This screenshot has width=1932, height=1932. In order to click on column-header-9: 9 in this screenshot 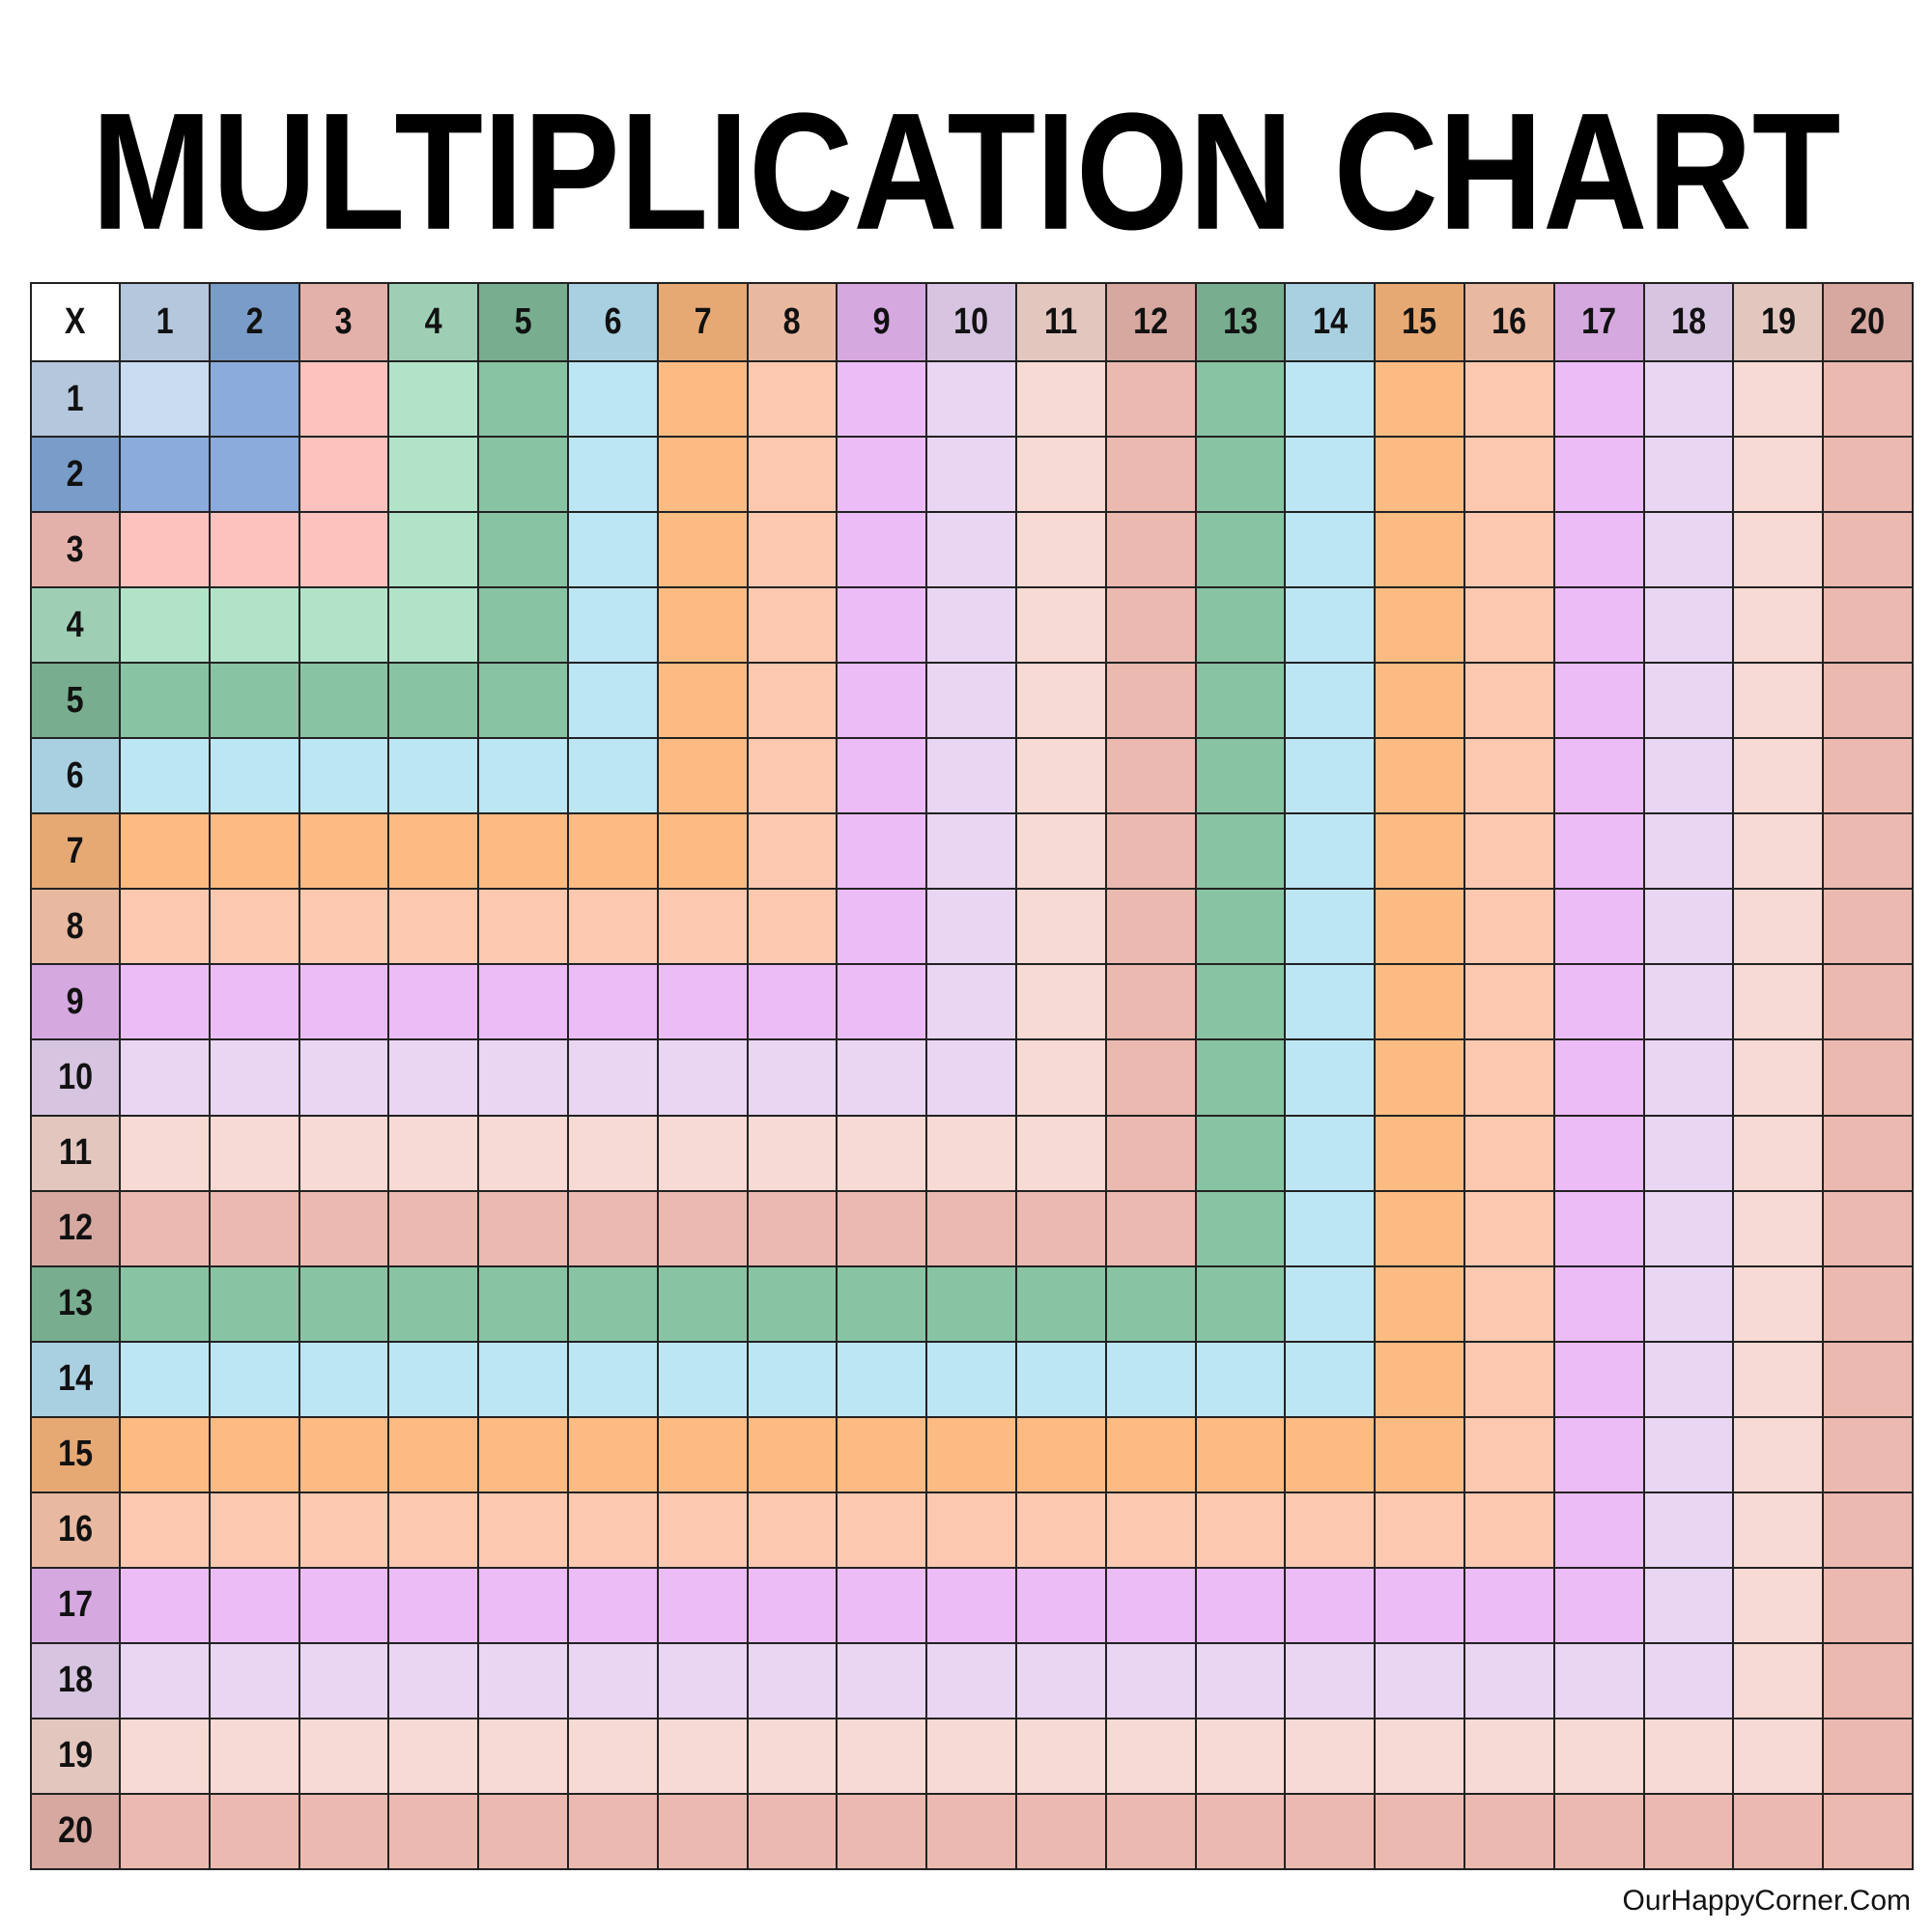, I will do `click(882, 322)`.